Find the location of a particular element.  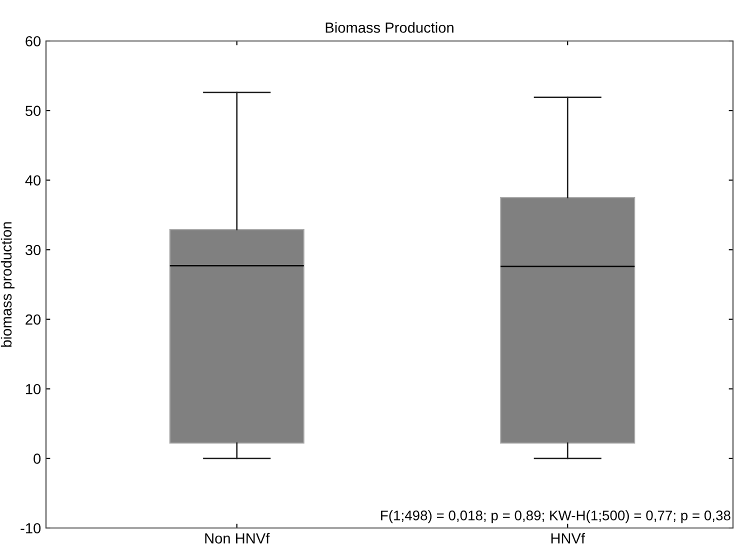

x-tick-label: Non HNVf is located at coordinates (237, 538).